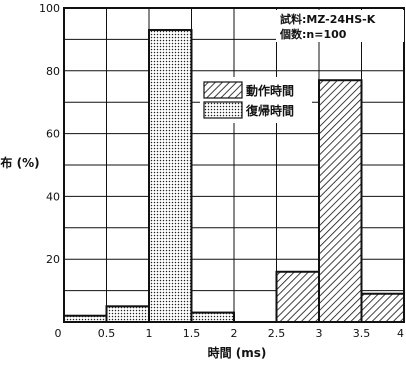 This screenshot has height=365, width=406. I want to click on x-tick-label: 3.5, so click(362, 333).